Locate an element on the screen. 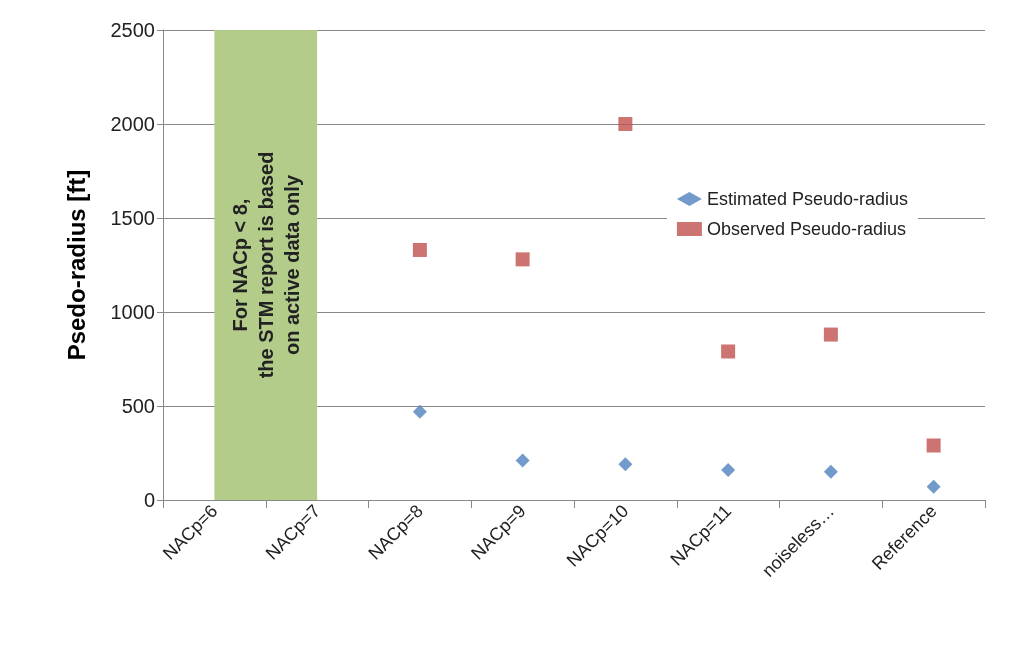  legend-label: Observed Pseudo-radius is located at coordinates (806, 229).